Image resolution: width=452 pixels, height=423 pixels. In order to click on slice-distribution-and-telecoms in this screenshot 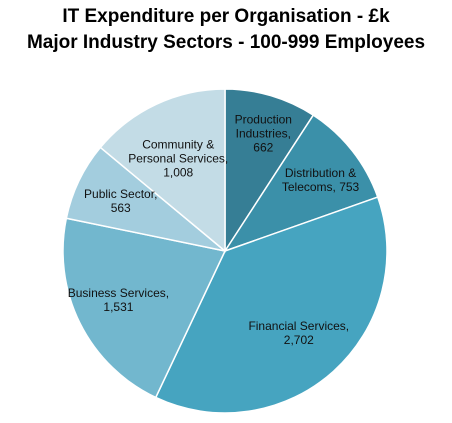, I will do `click(301, 183)`.